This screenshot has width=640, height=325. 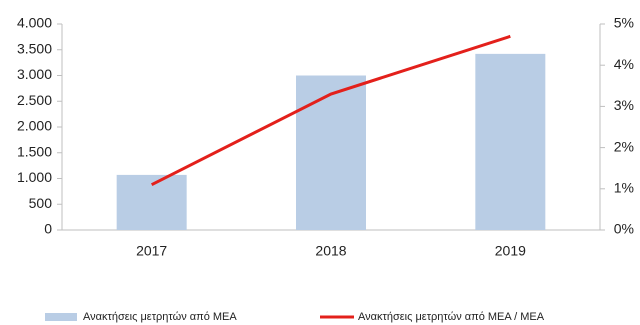 What do you see at coordinates (624, 105) in the screenshot?
I see `y2-tick-label: 3%` at bounding box center [624, 105].